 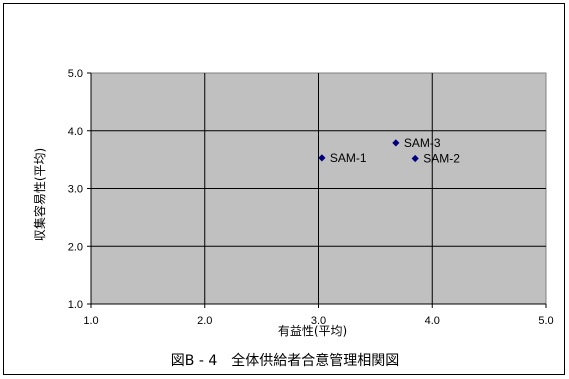 I want to click on x-tick-label: 1.0, so click(x=90, y=321).